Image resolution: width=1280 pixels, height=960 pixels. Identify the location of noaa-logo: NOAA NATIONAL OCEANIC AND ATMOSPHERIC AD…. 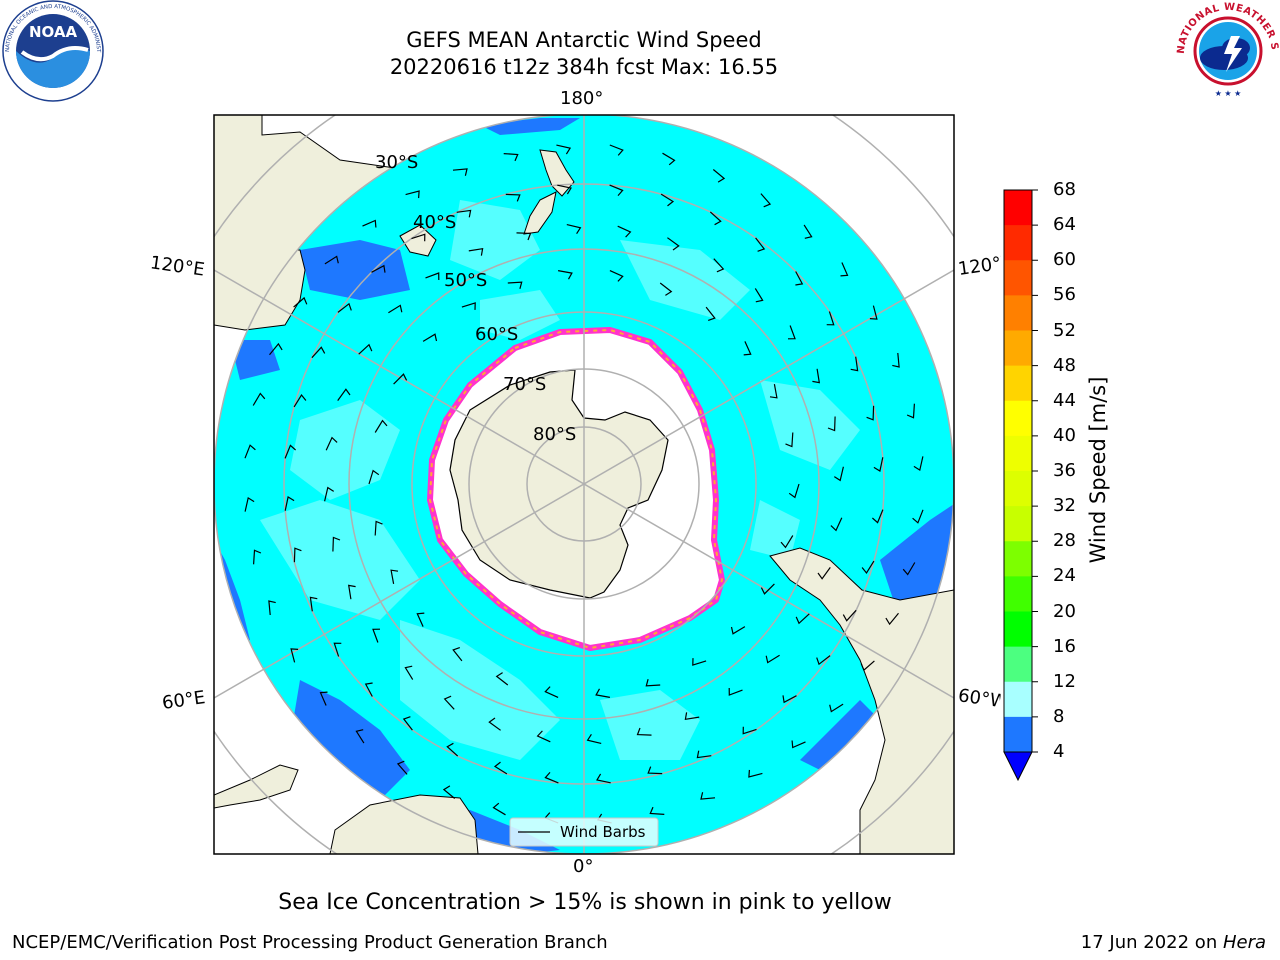
(52, 51).